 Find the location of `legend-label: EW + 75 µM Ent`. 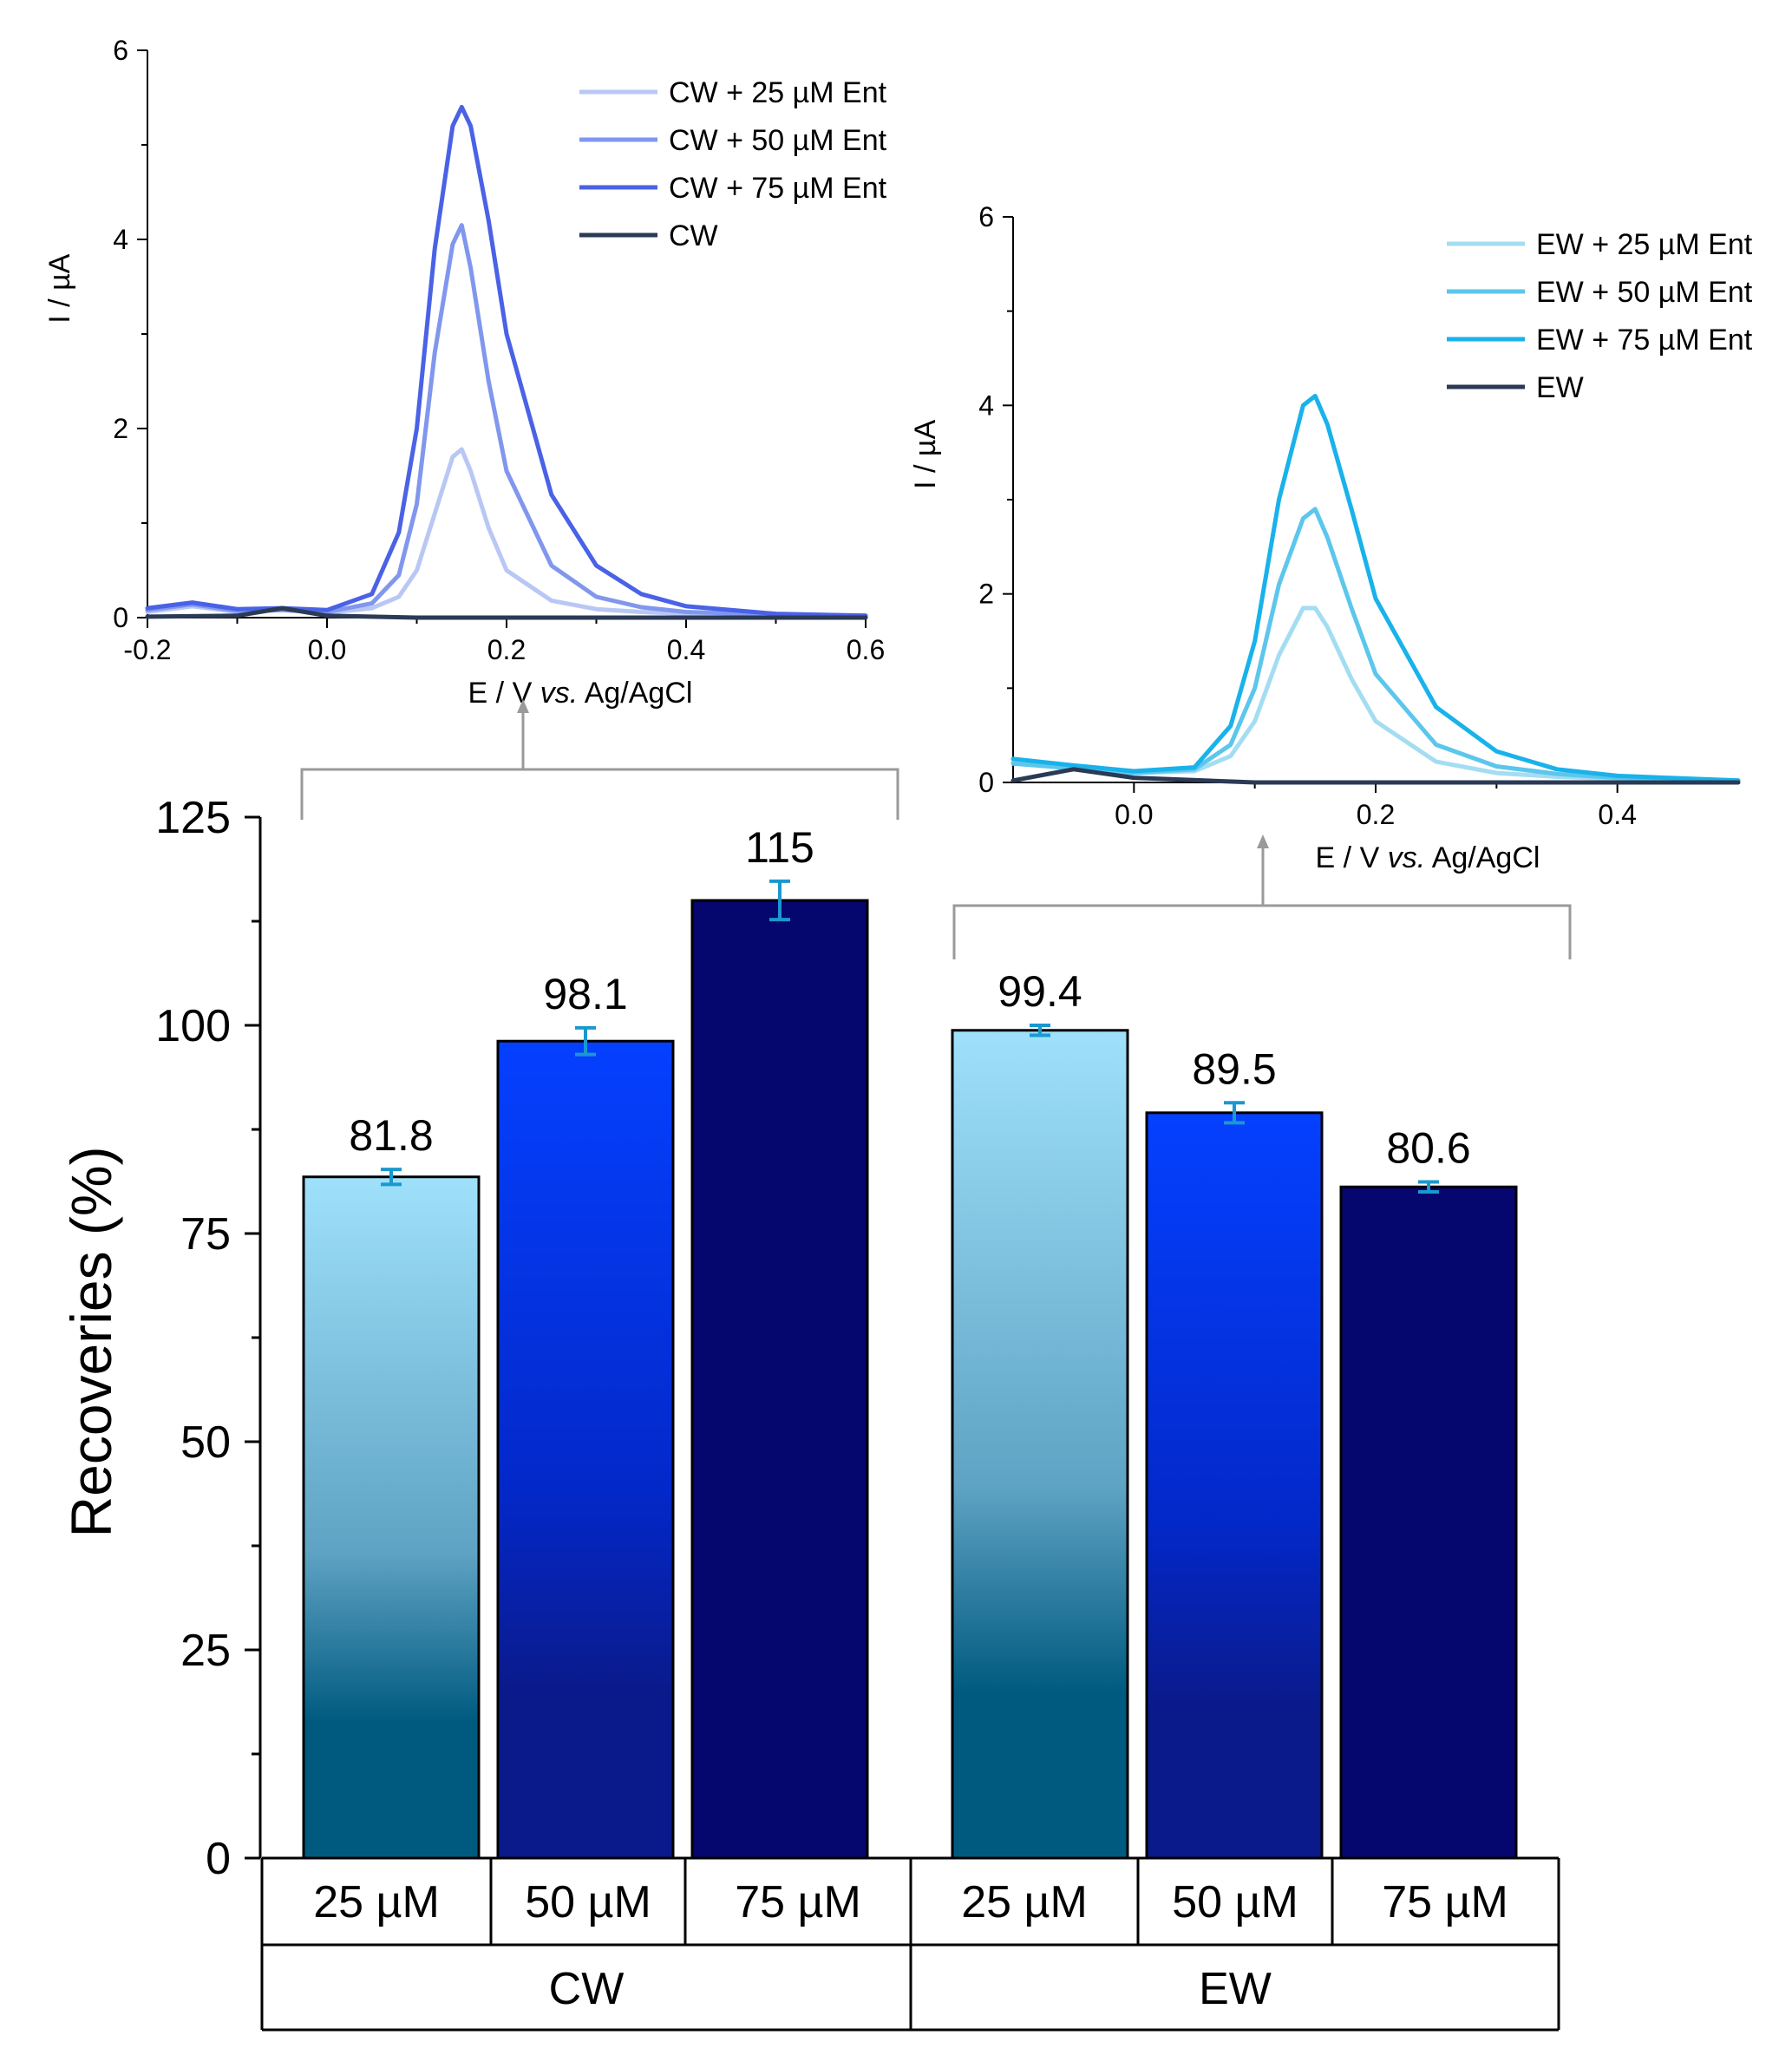

legend-label: EW + 75 µM Ent is located at coordinates (1645, 340).